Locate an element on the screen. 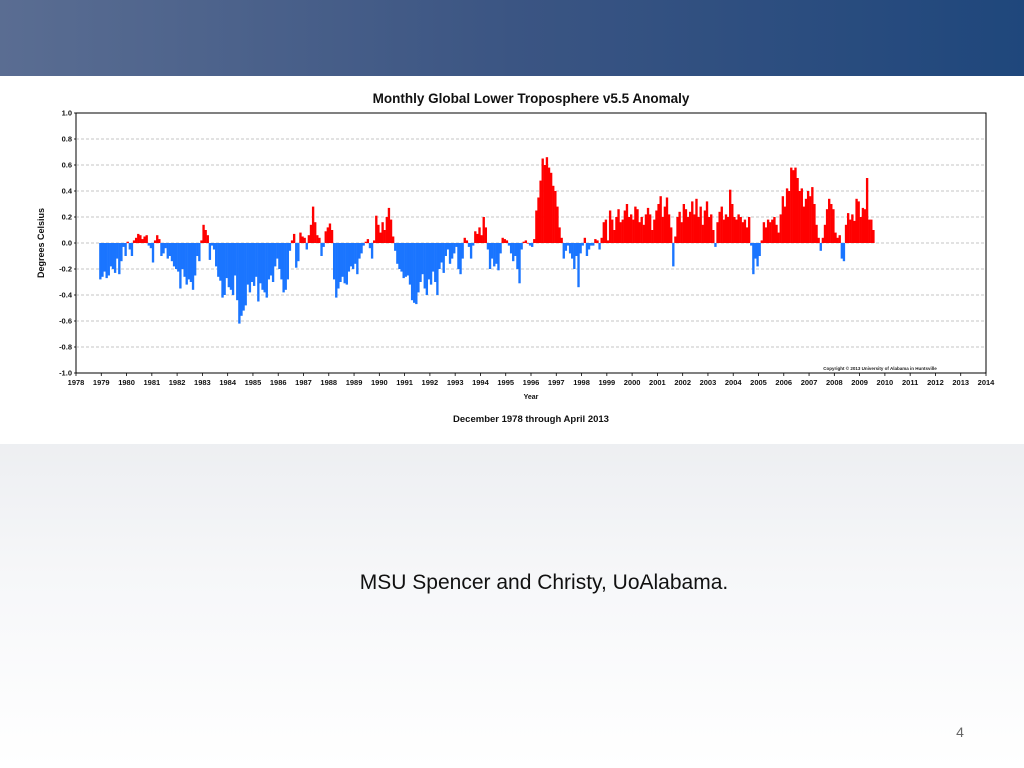 The width and height of the screenshot is (1024, 768). y-tick-label: 0.8 is located at coordinates (67, 139).